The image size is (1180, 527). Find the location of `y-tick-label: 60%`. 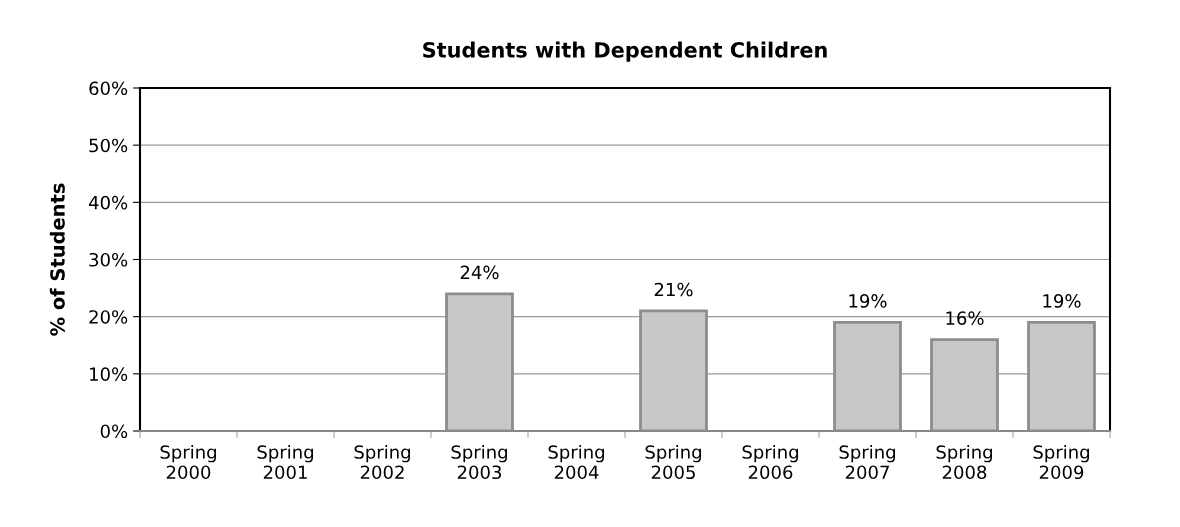

y-tick-label: 60% is located at coordinates (108, 88).